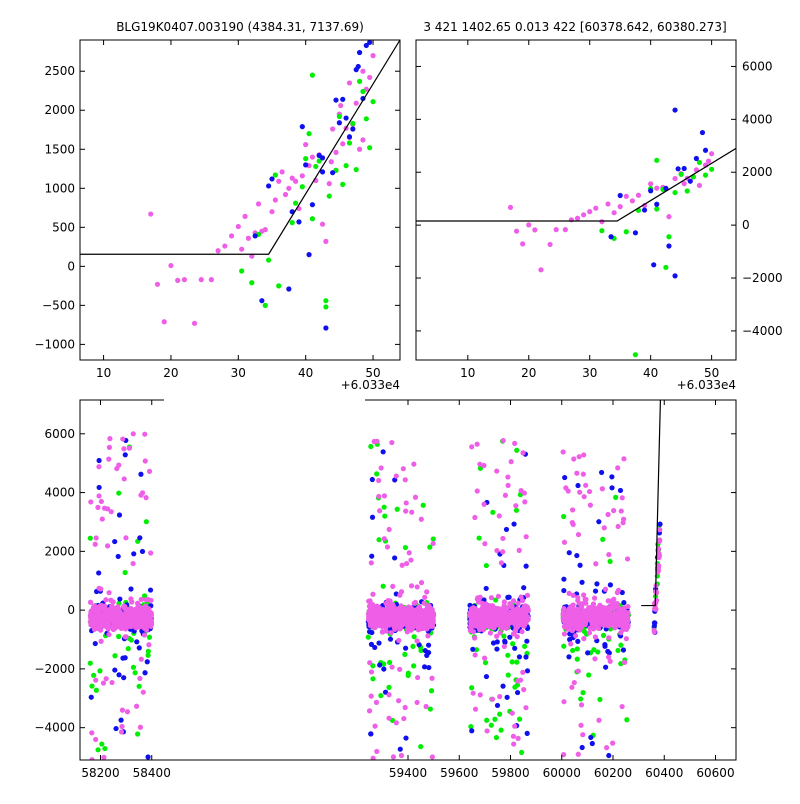 The width and height of the screenshot is (800, 804). I want to click on x-tick-label: 50, so click(711, 373).